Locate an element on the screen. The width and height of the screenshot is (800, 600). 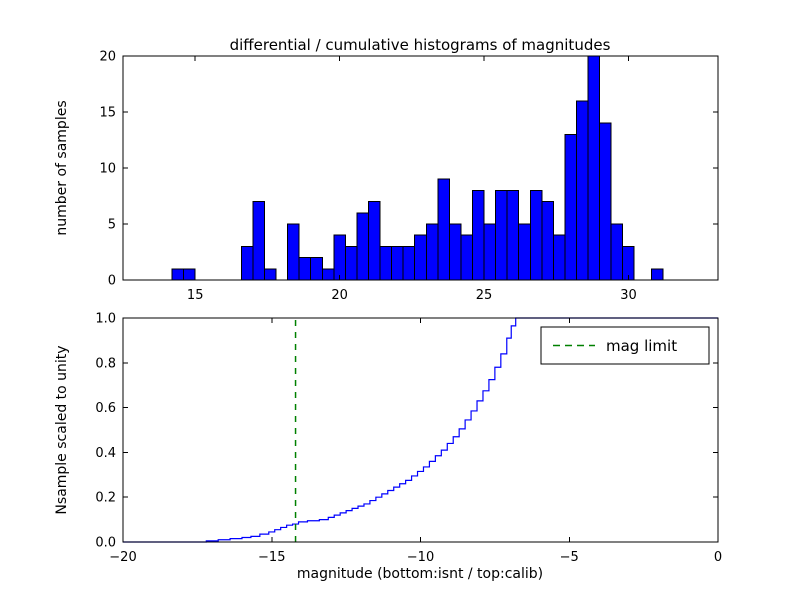
x-tick-label: 25 is located at coordinates (484, 295).